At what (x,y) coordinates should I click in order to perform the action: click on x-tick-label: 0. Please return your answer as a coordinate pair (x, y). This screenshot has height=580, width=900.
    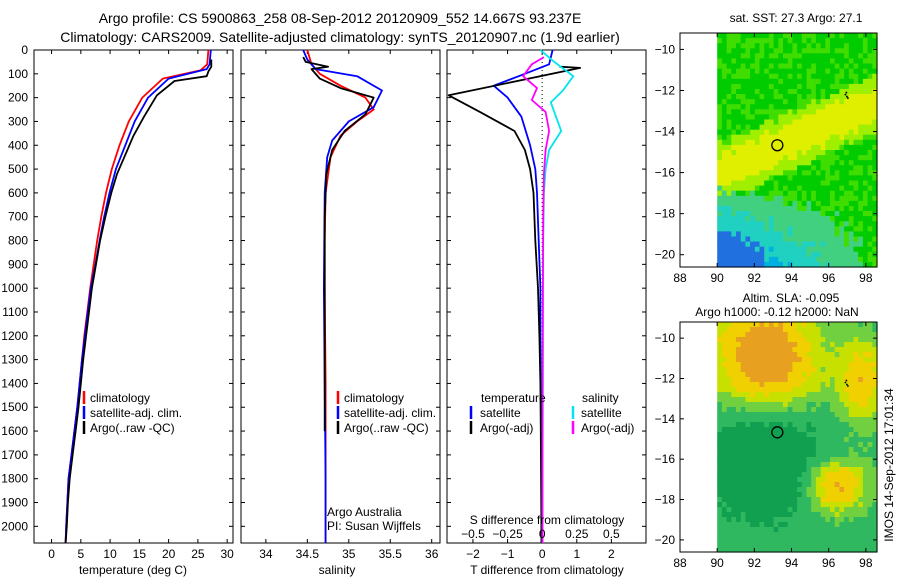
    Looking at the image, I should click on (51, 554).